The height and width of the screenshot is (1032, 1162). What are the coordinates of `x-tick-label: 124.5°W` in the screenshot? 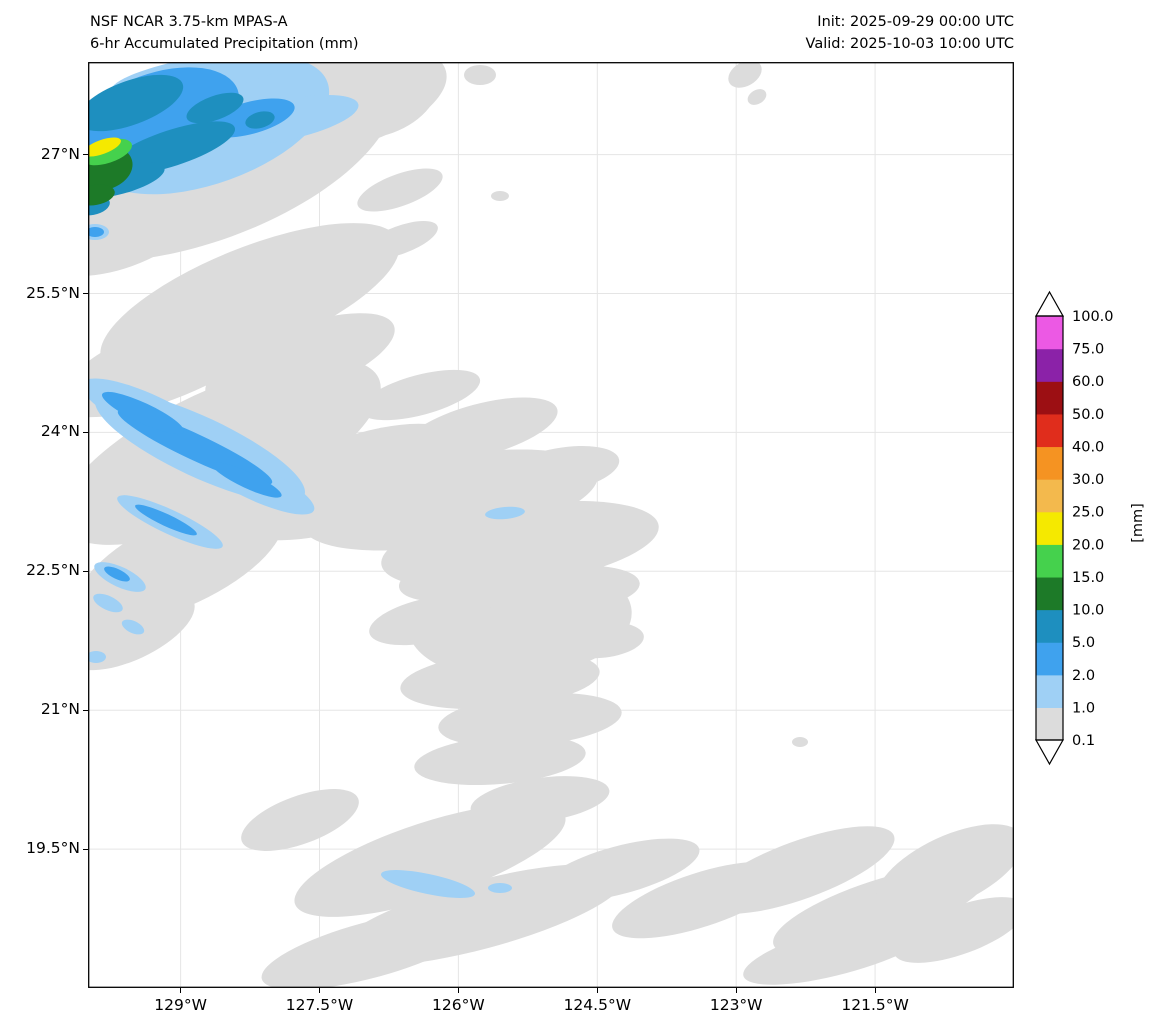 It's located at (597, 1005).